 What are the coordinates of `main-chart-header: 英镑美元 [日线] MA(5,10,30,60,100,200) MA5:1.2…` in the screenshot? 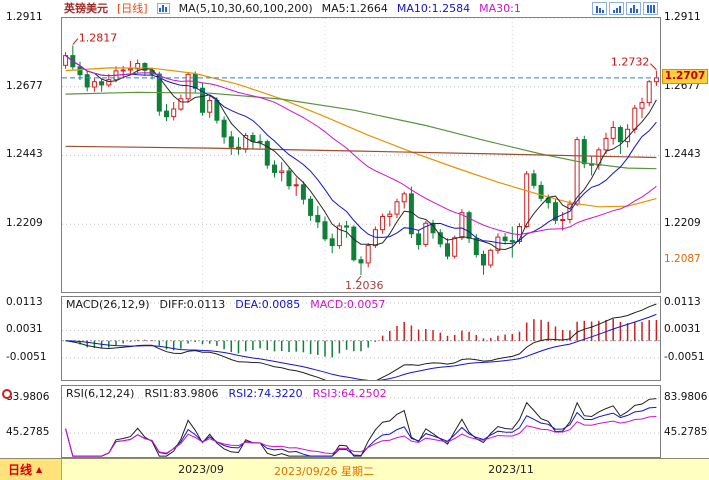 It's located at (292, 8).